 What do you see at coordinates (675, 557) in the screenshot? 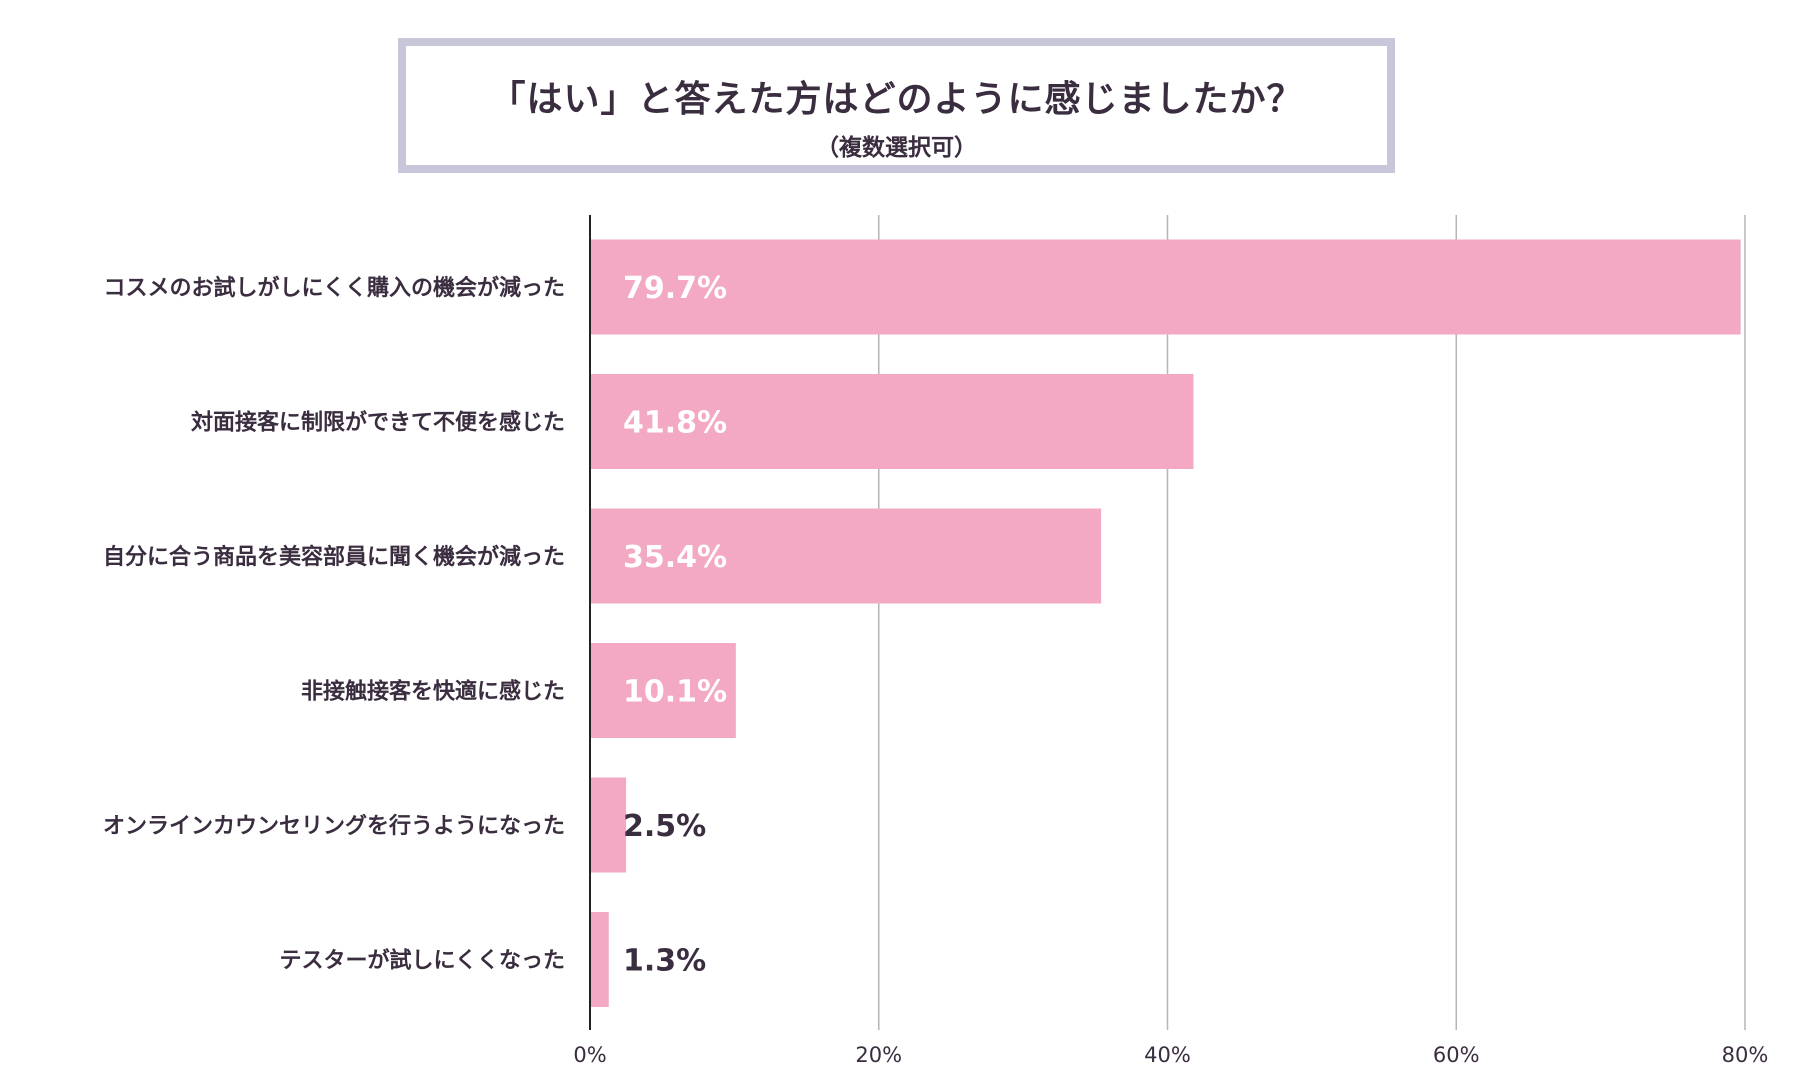
I see `value-label: 35.4%` at bounding box center [675, 557].